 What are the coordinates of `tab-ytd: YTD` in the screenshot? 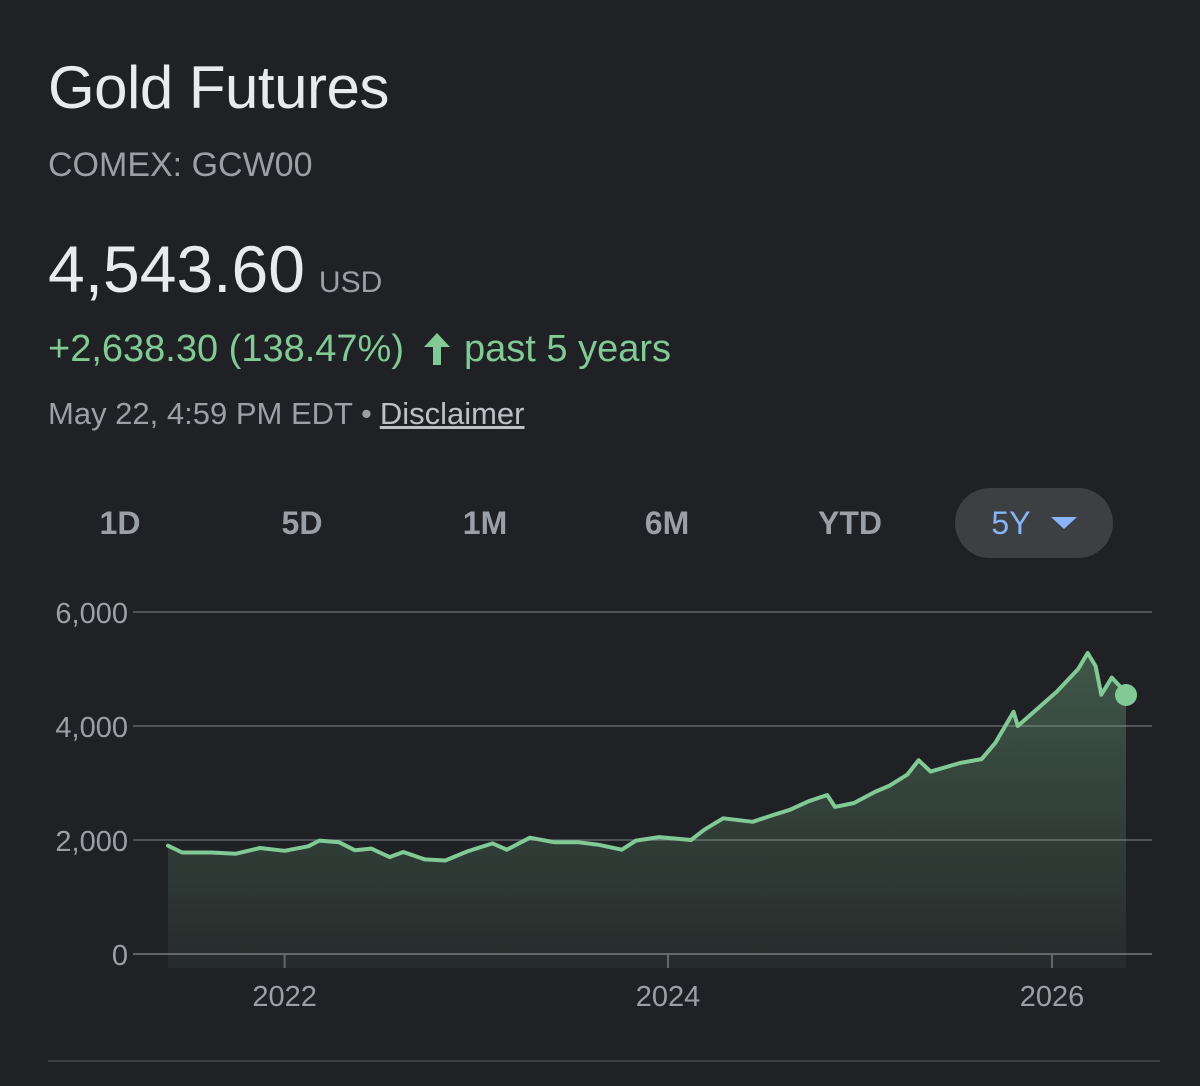 It's located at (850, 523).